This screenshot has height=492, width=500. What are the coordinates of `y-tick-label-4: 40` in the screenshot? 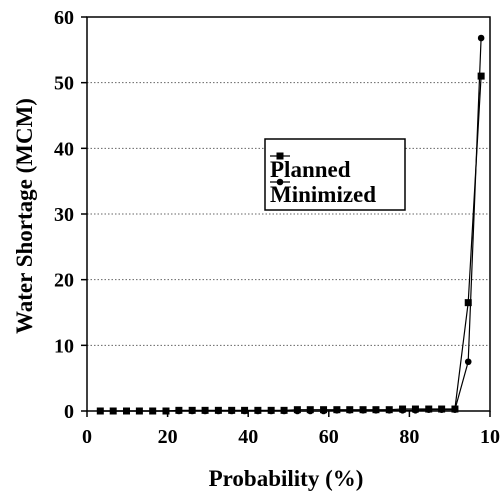 It's located at (64, 149).